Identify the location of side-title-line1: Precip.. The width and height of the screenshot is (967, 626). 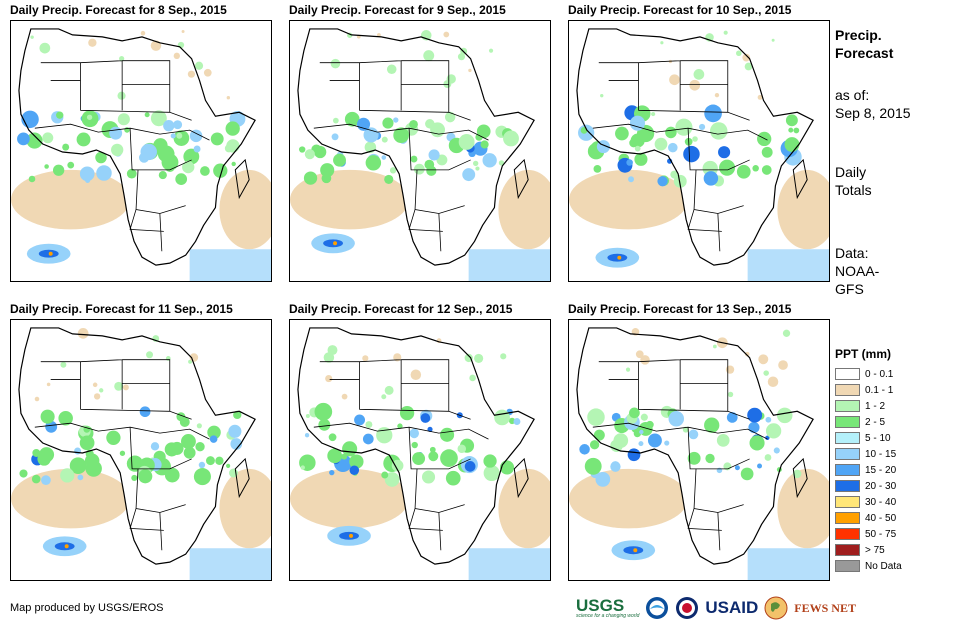
(858, 35).